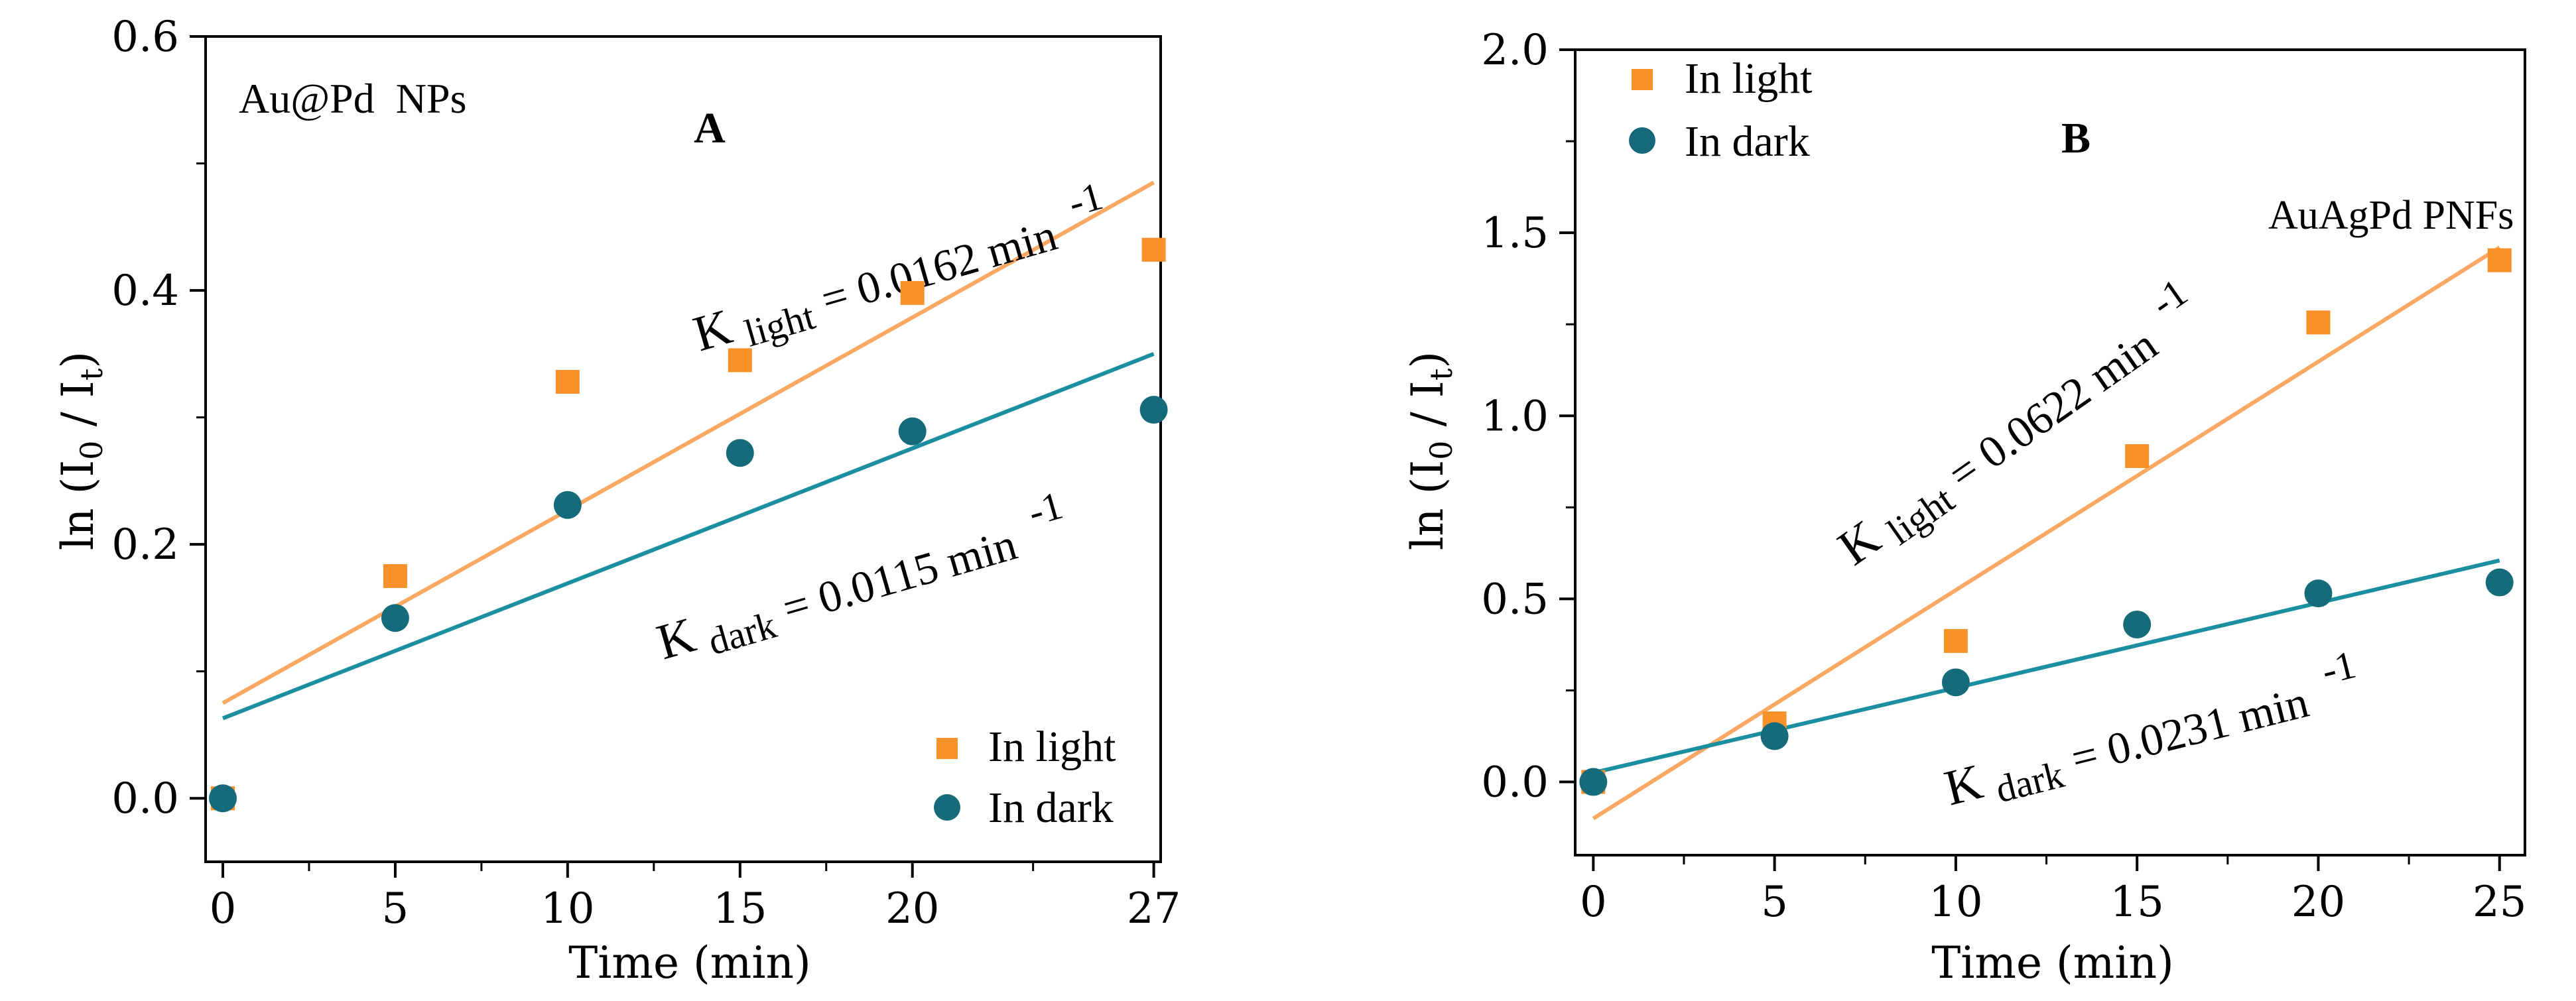 This screenshot has height=1001, width=2576. Describe the element at coordinates (900, 272) in the screenshot. I see `fit-label-light-a: K light = 0.0162 min -1` at that location.